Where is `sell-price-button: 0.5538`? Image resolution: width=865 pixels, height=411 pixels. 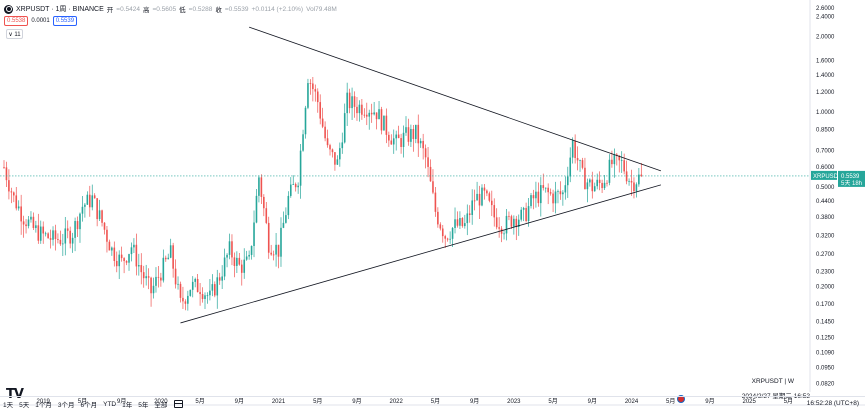 sell-price-button: 0.5538 is located at coordinates (16, 21).